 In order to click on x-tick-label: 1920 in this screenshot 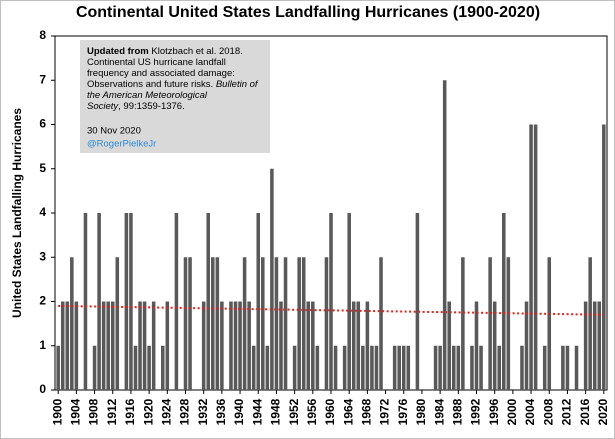, I will do `click(148, 411)`.